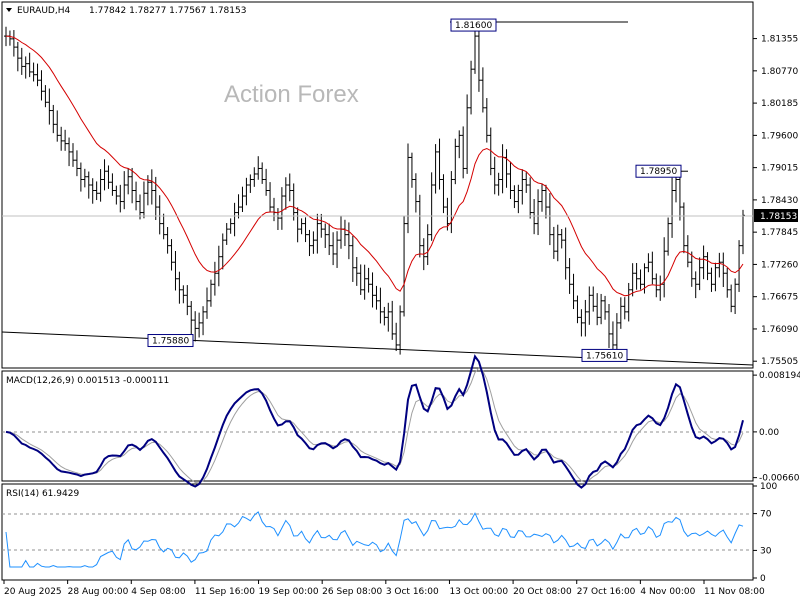 The width and height of the screenshot is (800, 600). Describe the element at coordinates (352, 592) in the screenshot. I see `time-tick-label: 26 Sep 08:00` at that location.